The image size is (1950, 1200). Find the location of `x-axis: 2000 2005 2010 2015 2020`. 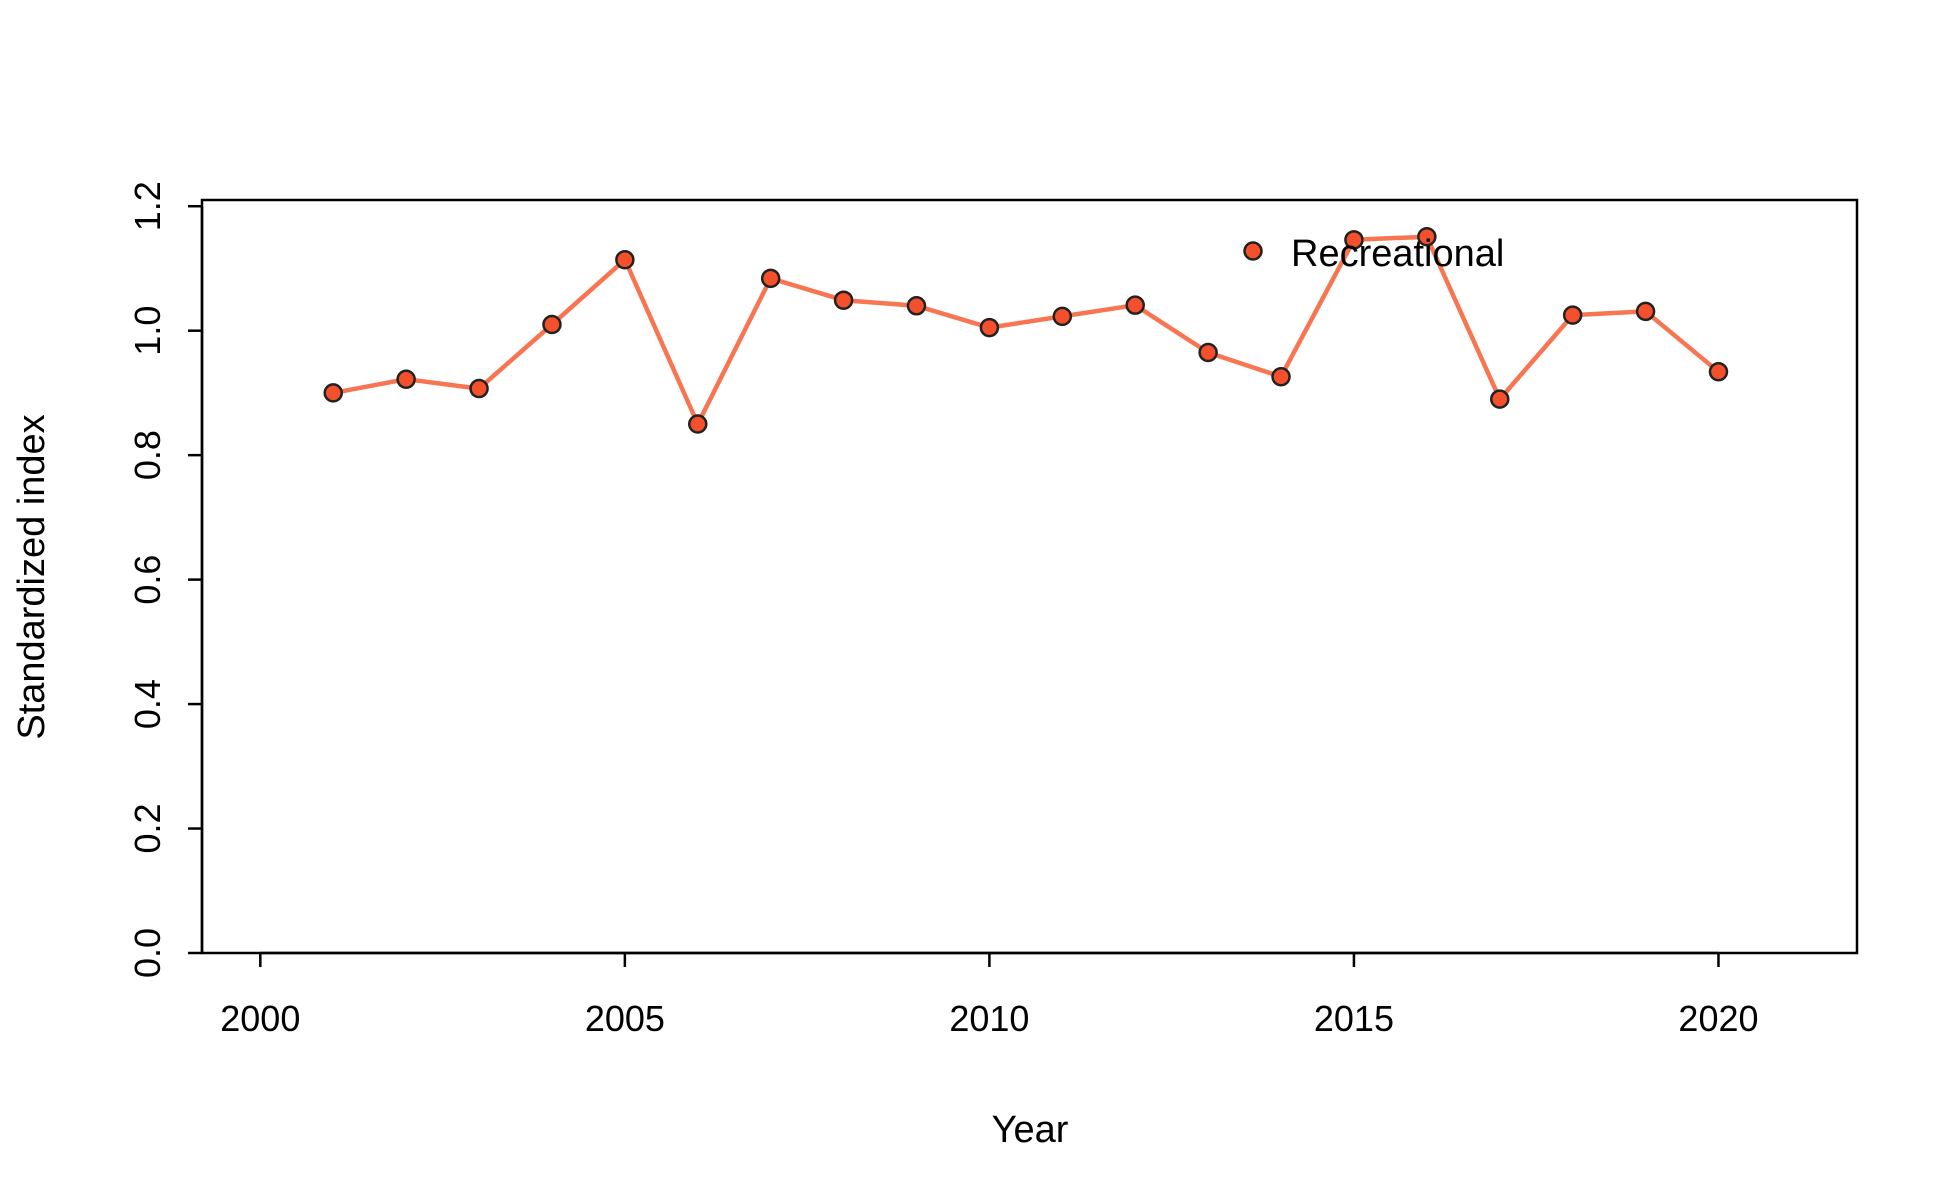

x-axis: 2000 2005 2010 2015 2020 is located at coordinates (989, 995).